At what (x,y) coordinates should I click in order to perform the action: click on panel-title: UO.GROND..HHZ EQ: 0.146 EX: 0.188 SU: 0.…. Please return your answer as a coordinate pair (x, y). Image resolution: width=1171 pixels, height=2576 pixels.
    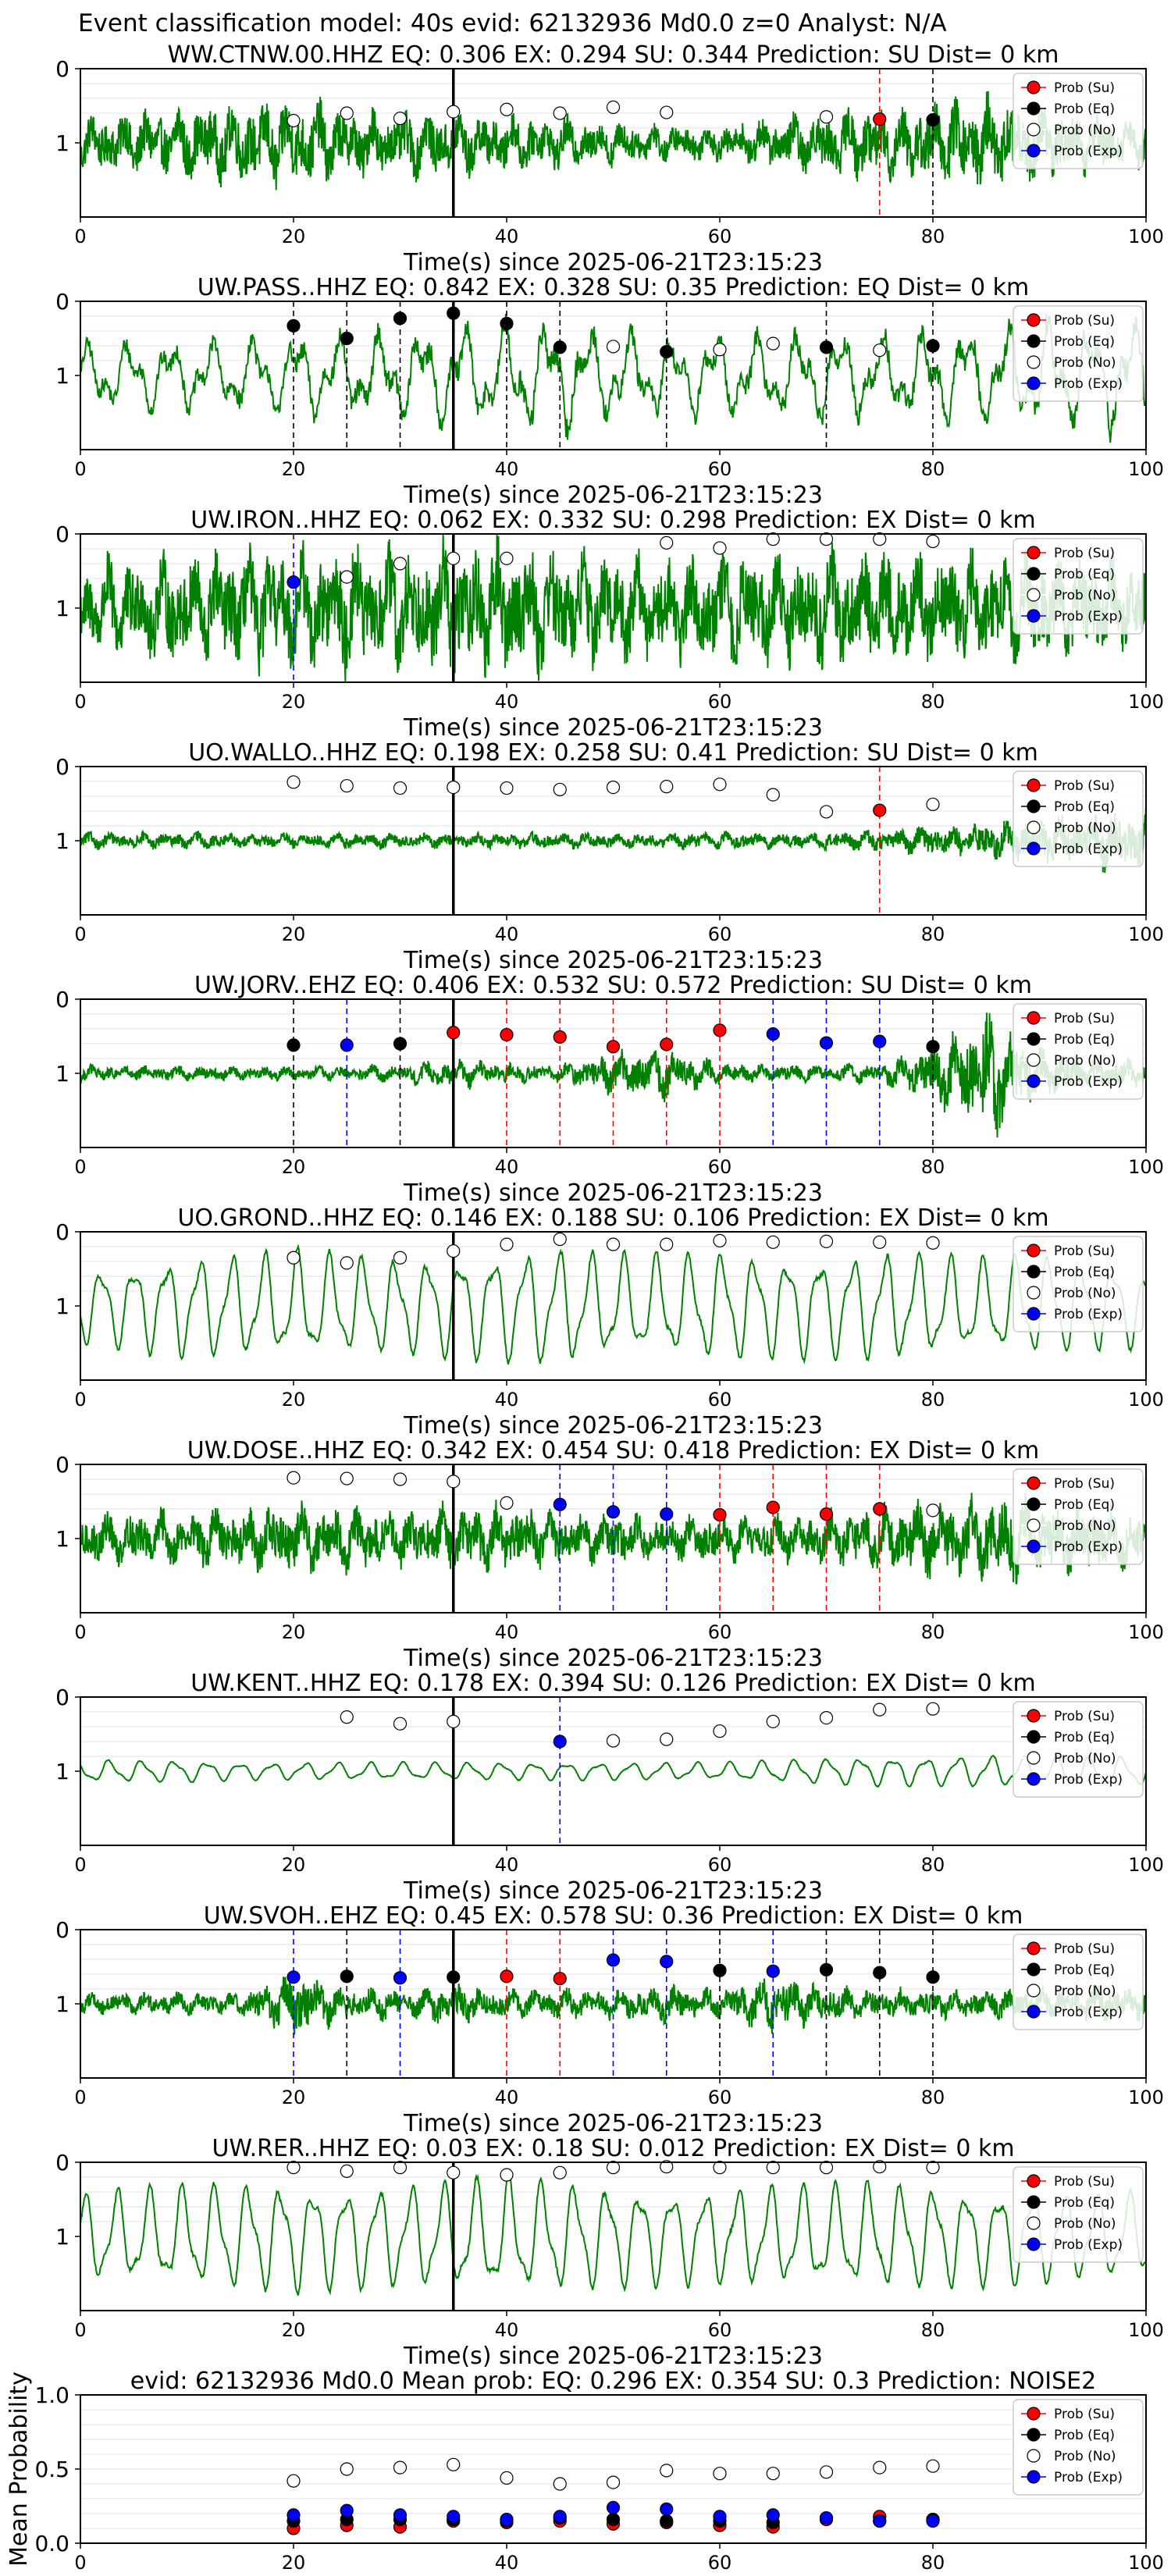
    Looking at the image, I should click on (612, 1218).